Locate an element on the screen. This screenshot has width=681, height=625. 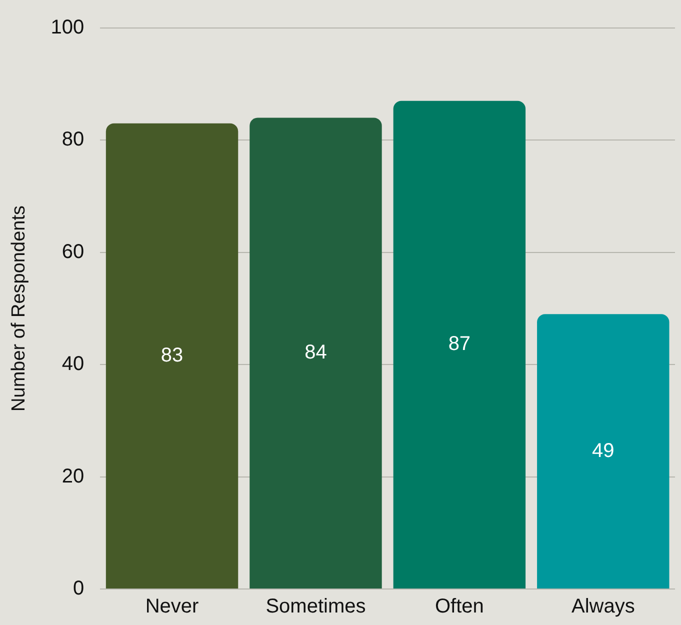
y-tick-label: 0 is located at coordinates (78, 589).